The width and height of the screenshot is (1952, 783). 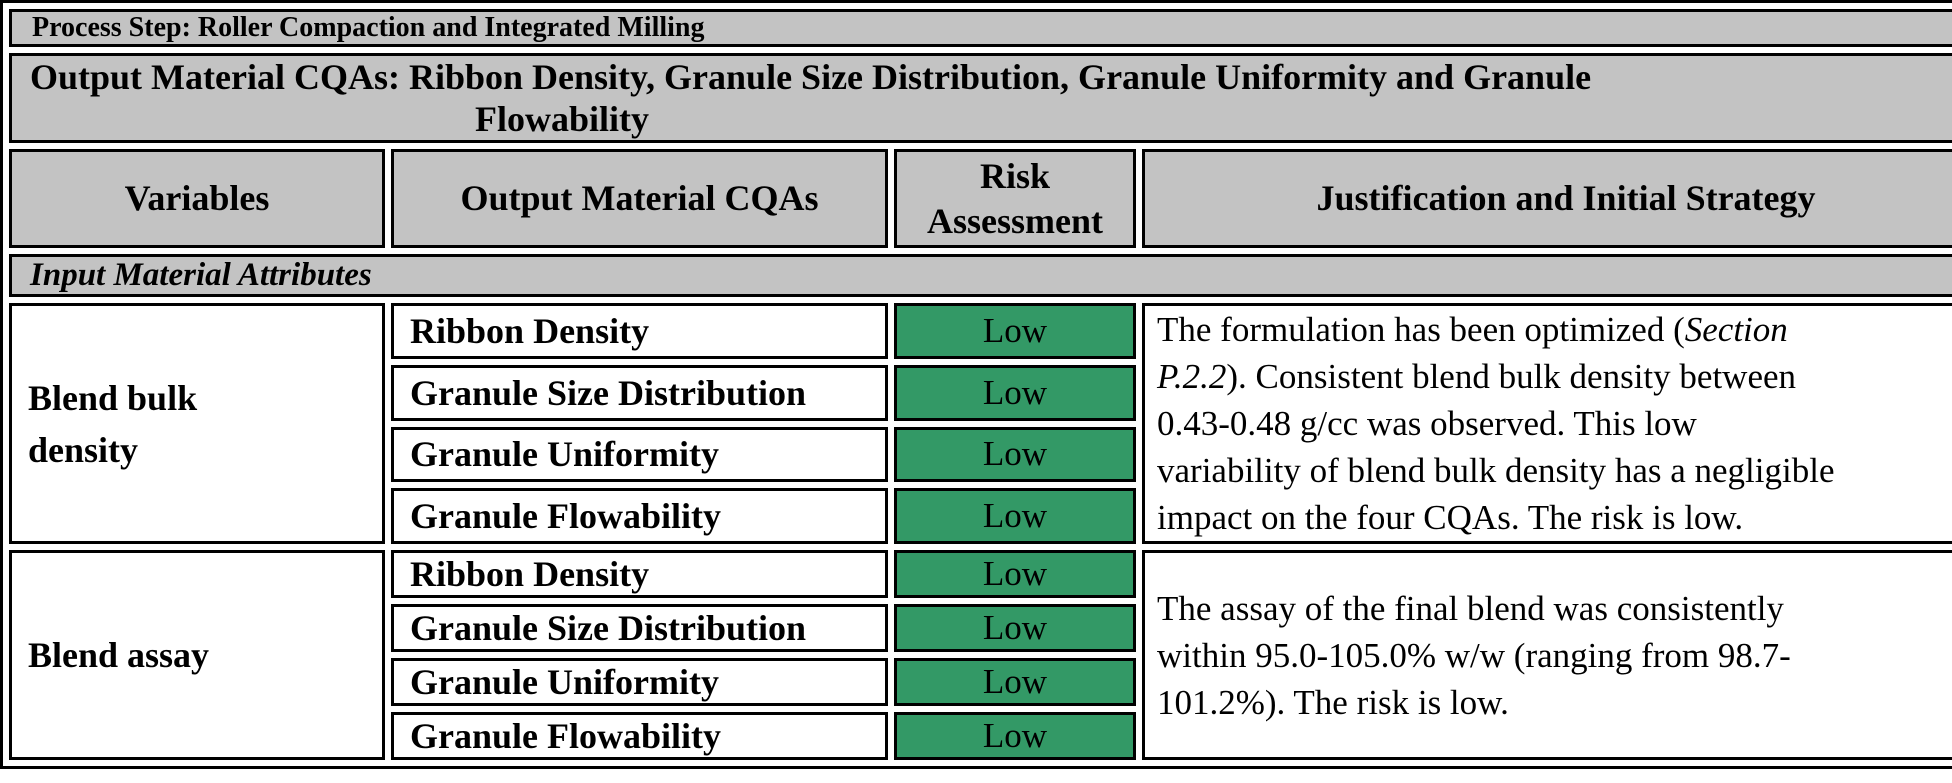 I want to click on section-header-input-material-attributes: Input Material Attributes, so click(x=980, y=275).